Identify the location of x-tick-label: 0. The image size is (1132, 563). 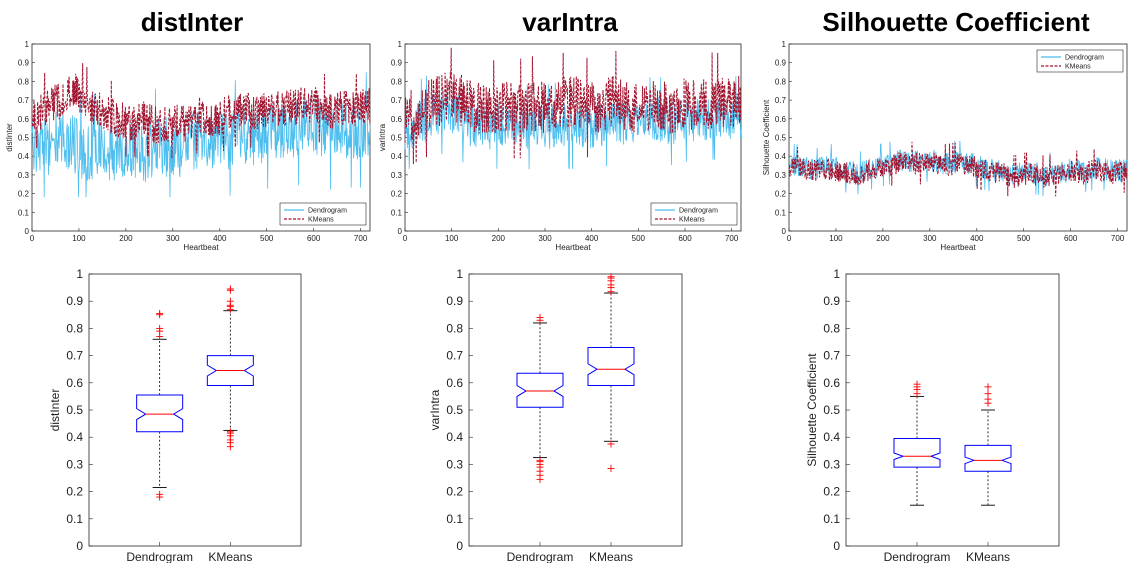
(32, 238).